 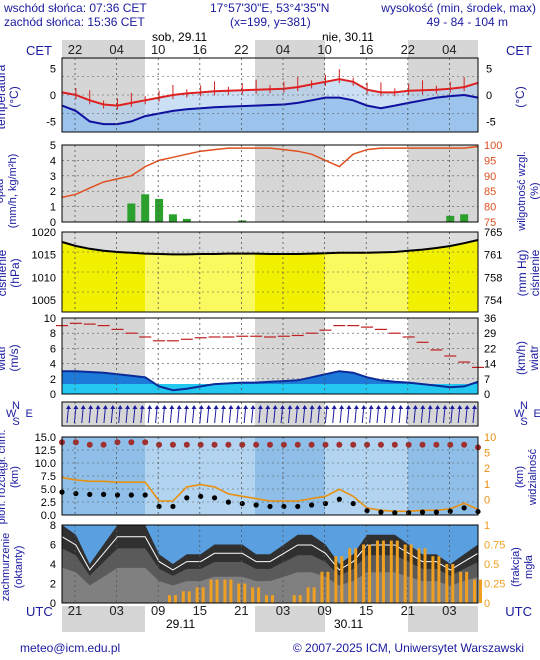 What do you see at coordinates (490, 208) in the screenshot?
I see `tick-label: 80` at bounding box center [490, 208].